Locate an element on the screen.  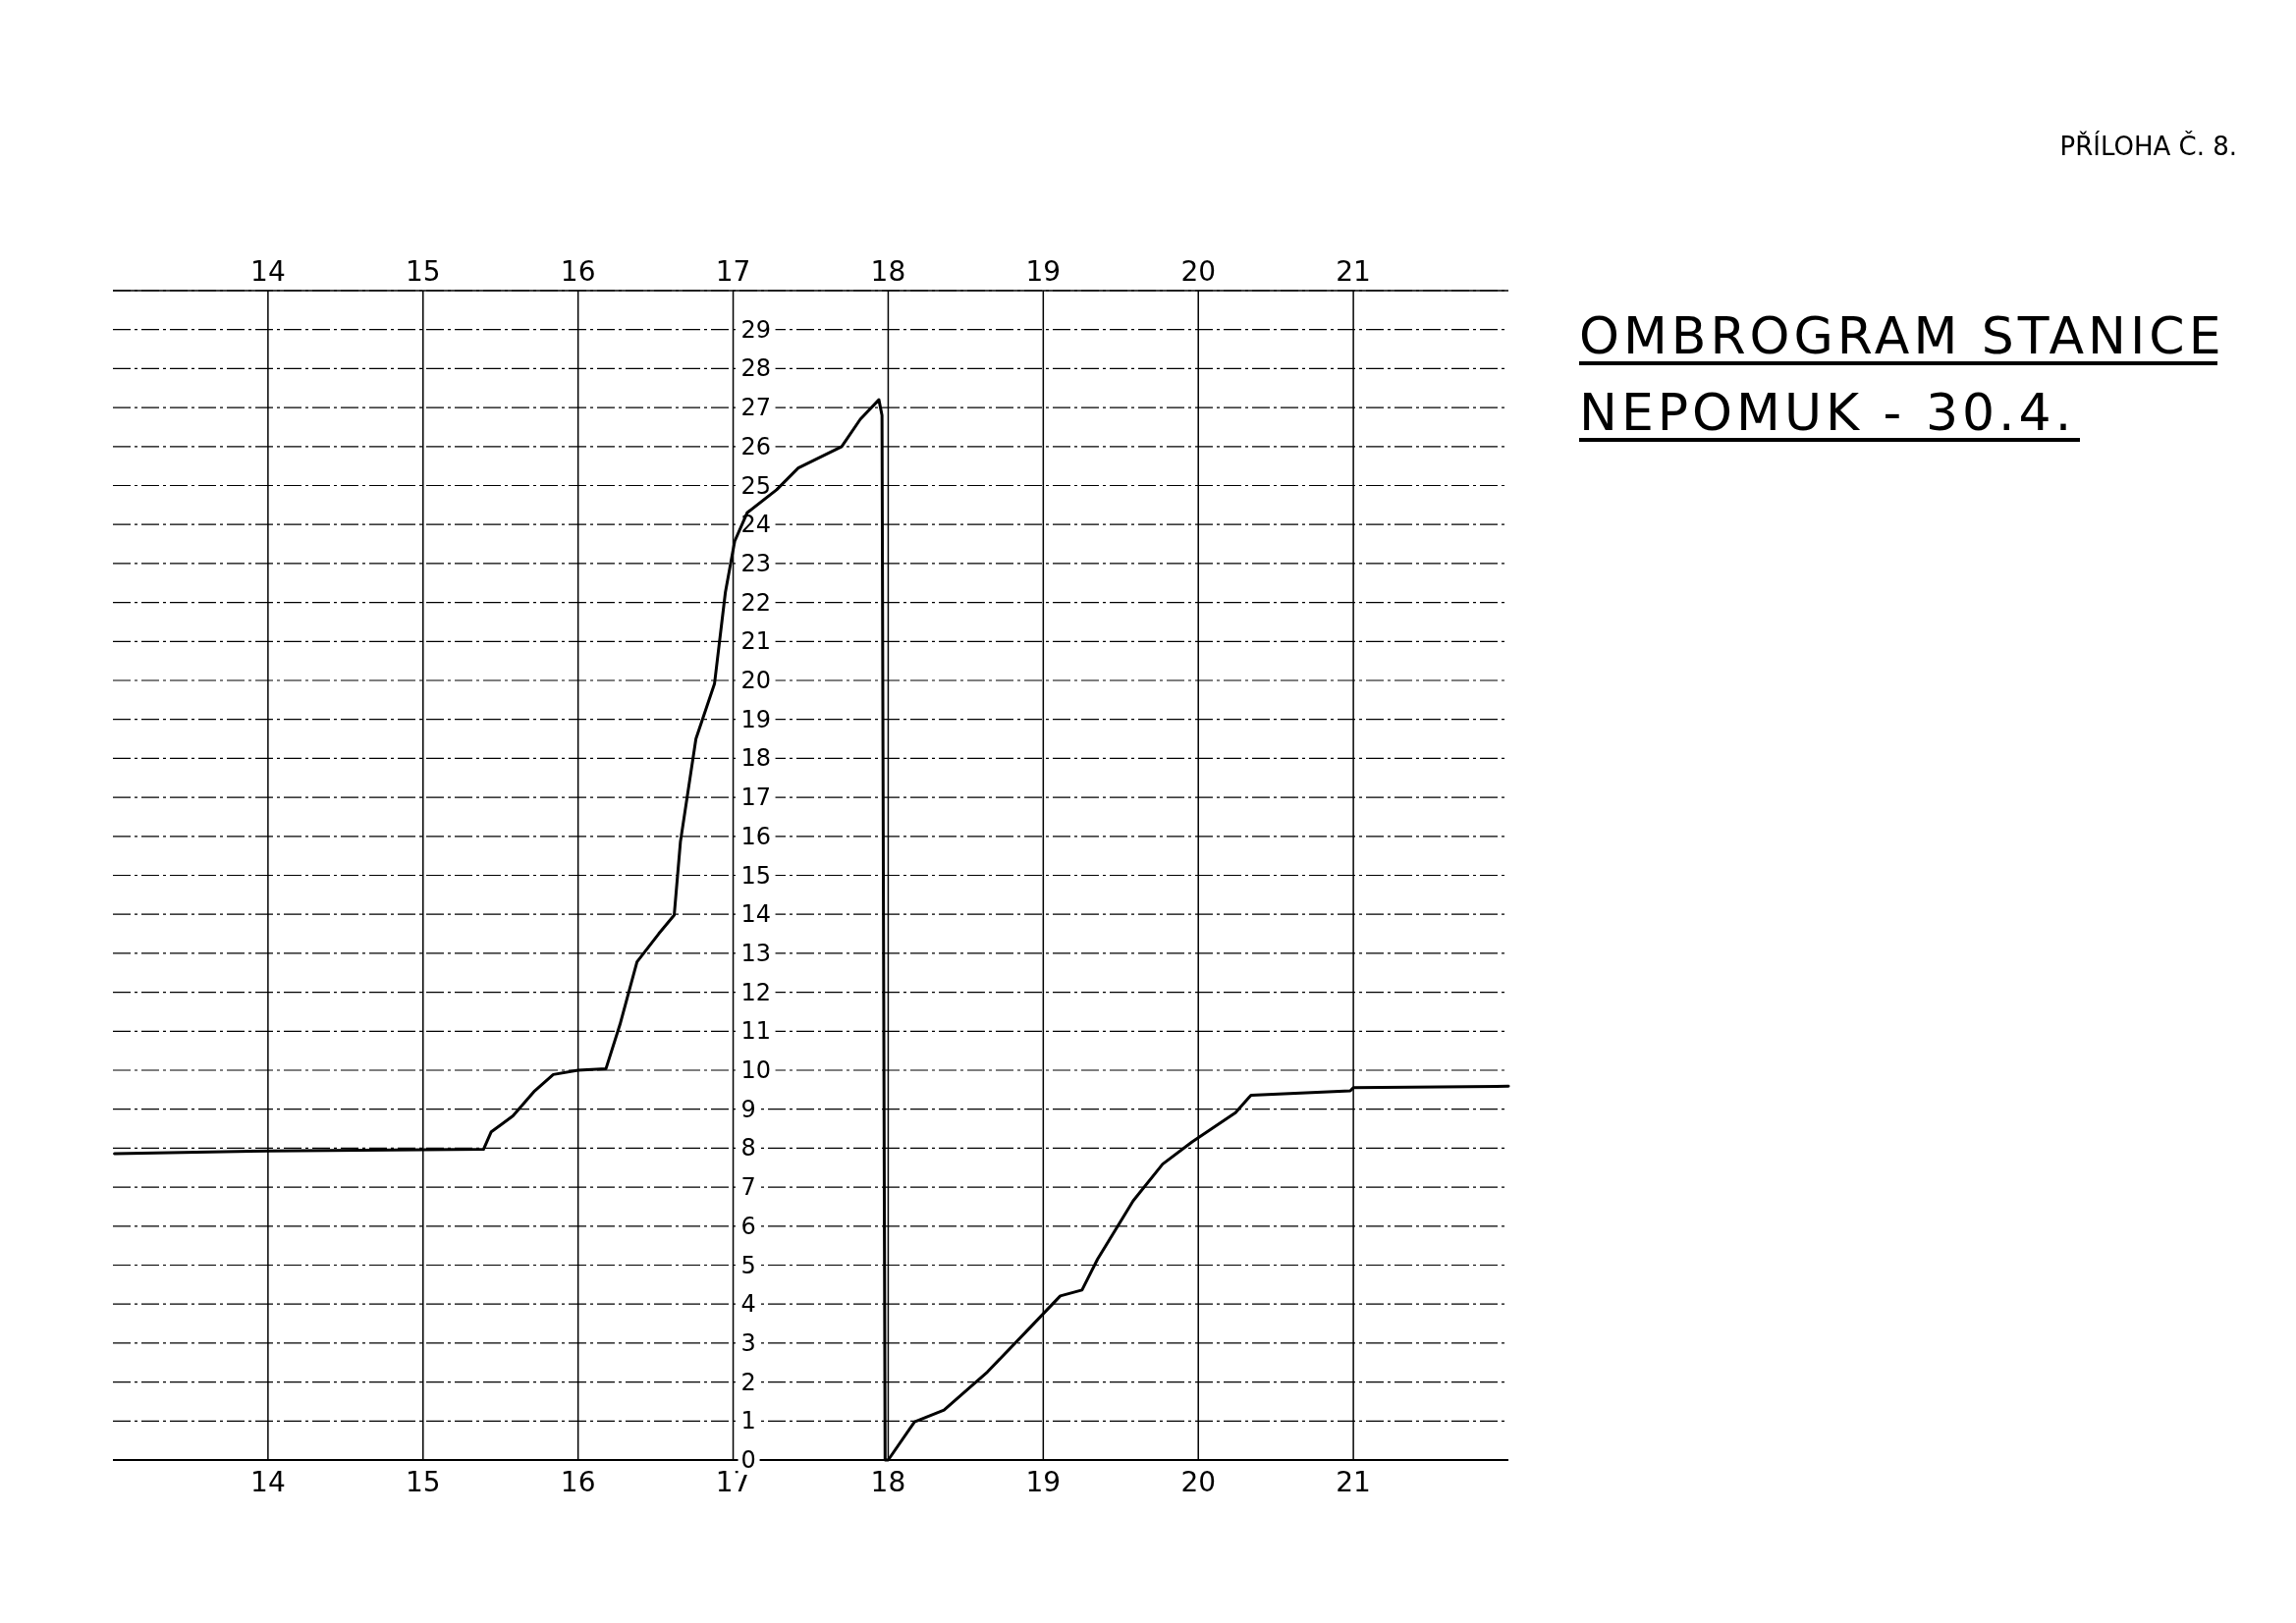
y-tick-label: 21 is located at coordinates (756, 641).